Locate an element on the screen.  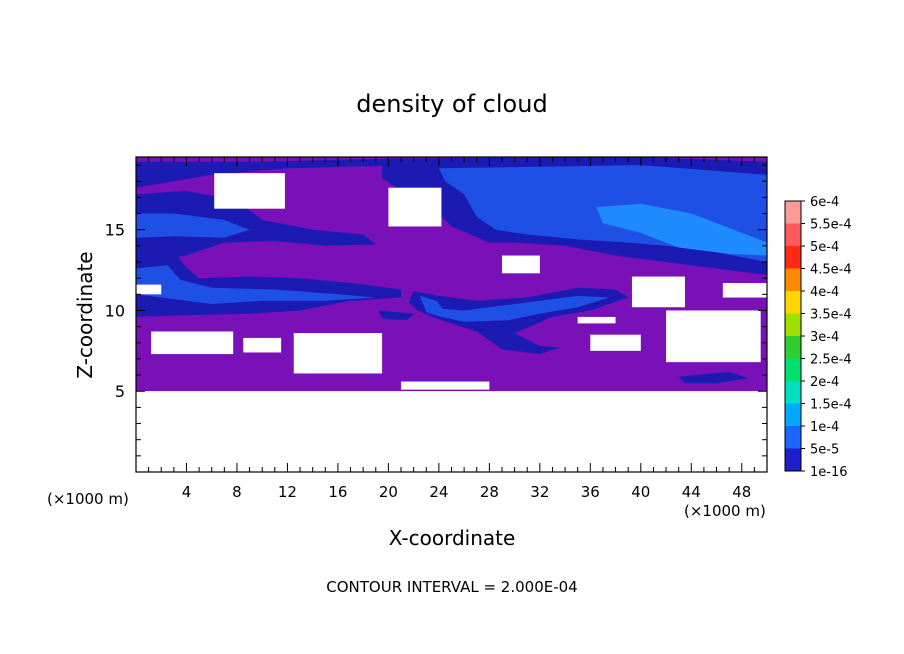
y-tick-label: 5 is located at coordinates (120, 391).